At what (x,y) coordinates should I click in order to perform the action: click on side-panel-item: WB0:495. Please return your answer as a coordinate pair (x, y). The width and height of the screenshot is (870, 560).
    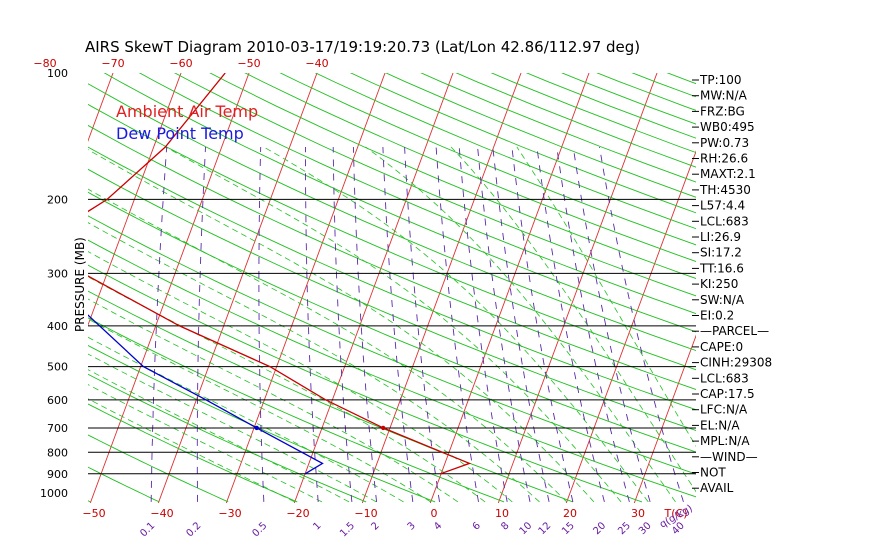
    Looking at the image, I should click on (727, 127).